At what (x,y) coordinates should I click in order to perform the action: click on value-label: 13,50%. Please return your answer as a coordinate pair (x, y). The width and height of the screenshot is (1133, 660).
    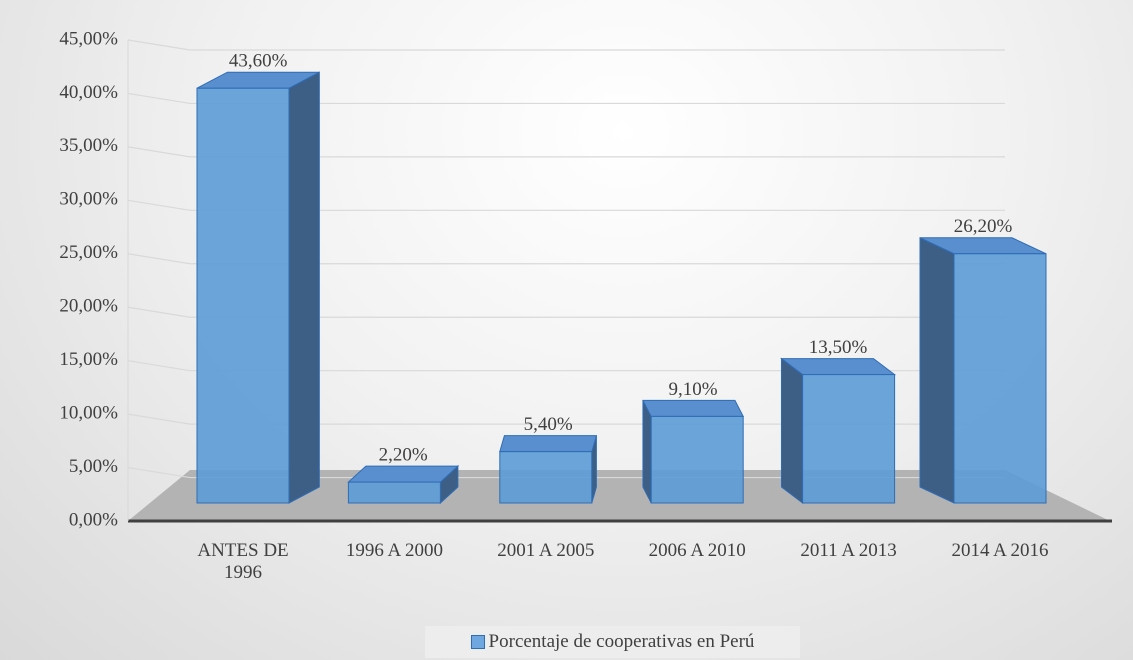
    Looking at the image, I should click on (838, 347).